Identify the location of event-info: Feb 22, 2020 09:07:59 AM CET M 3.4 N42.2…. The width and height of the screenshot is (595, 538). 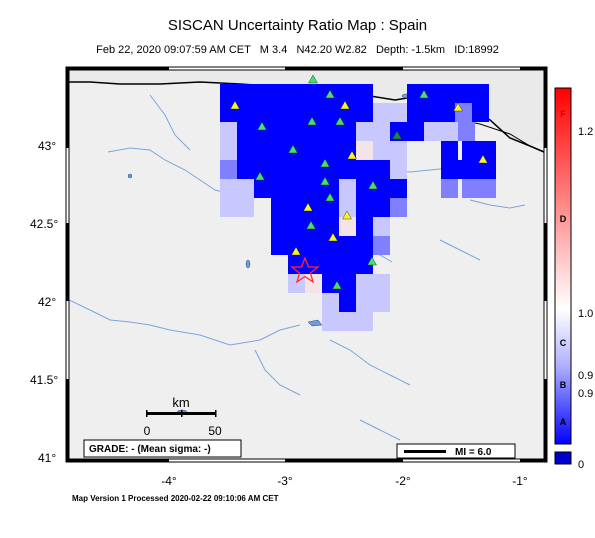
(297, 50).